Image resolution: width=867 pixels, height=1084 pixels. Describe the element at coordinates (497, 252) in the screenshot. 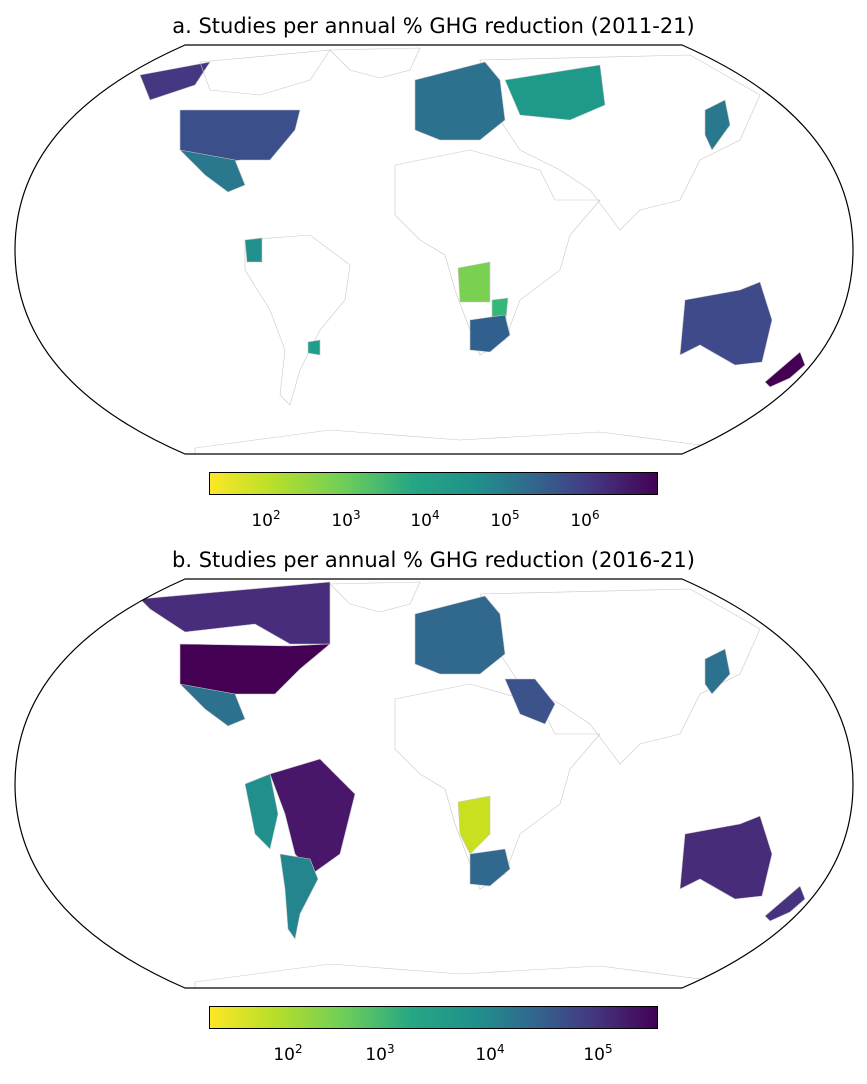

I see `africa-outline` at that location.